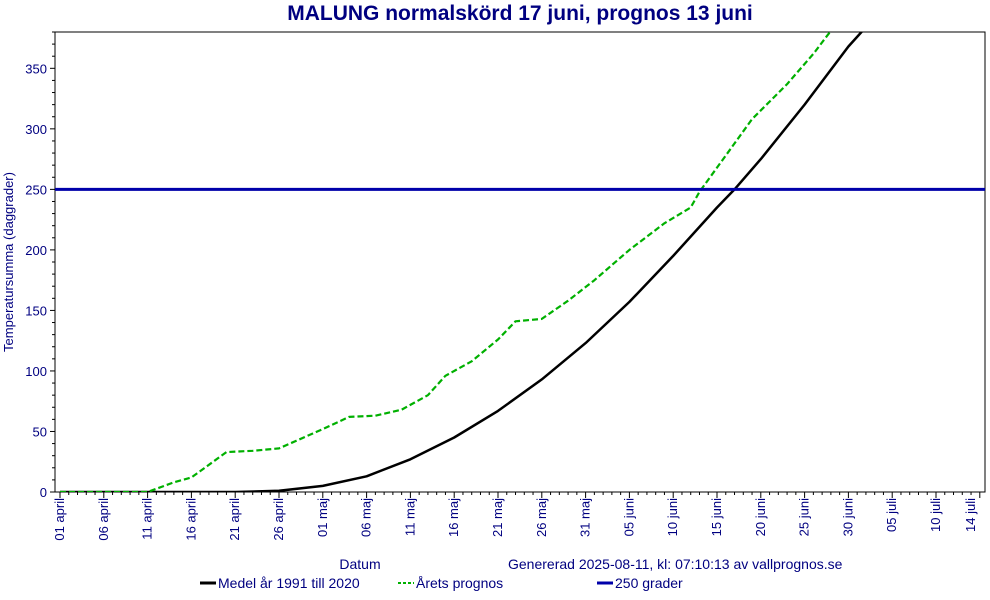  I want to click on x-tick-label: 25 juni, so click(804, 517).